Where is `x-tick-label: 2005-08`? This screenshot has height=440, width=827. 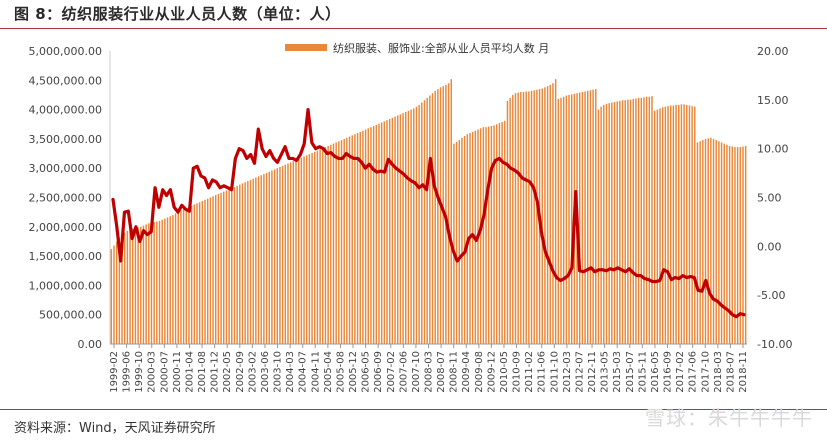 x-tick-label: 2005-08 is located at coordinates (340, 372).